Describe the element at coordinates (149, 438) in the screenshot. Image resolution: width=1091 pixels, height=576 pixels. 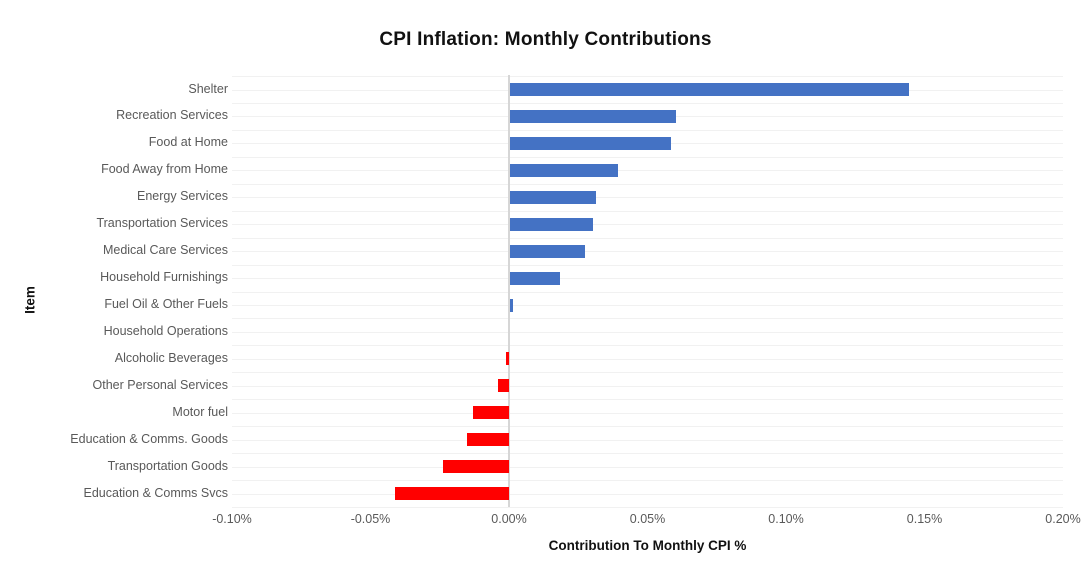
I see `category-label: Education & Comms. Goods` at that location.